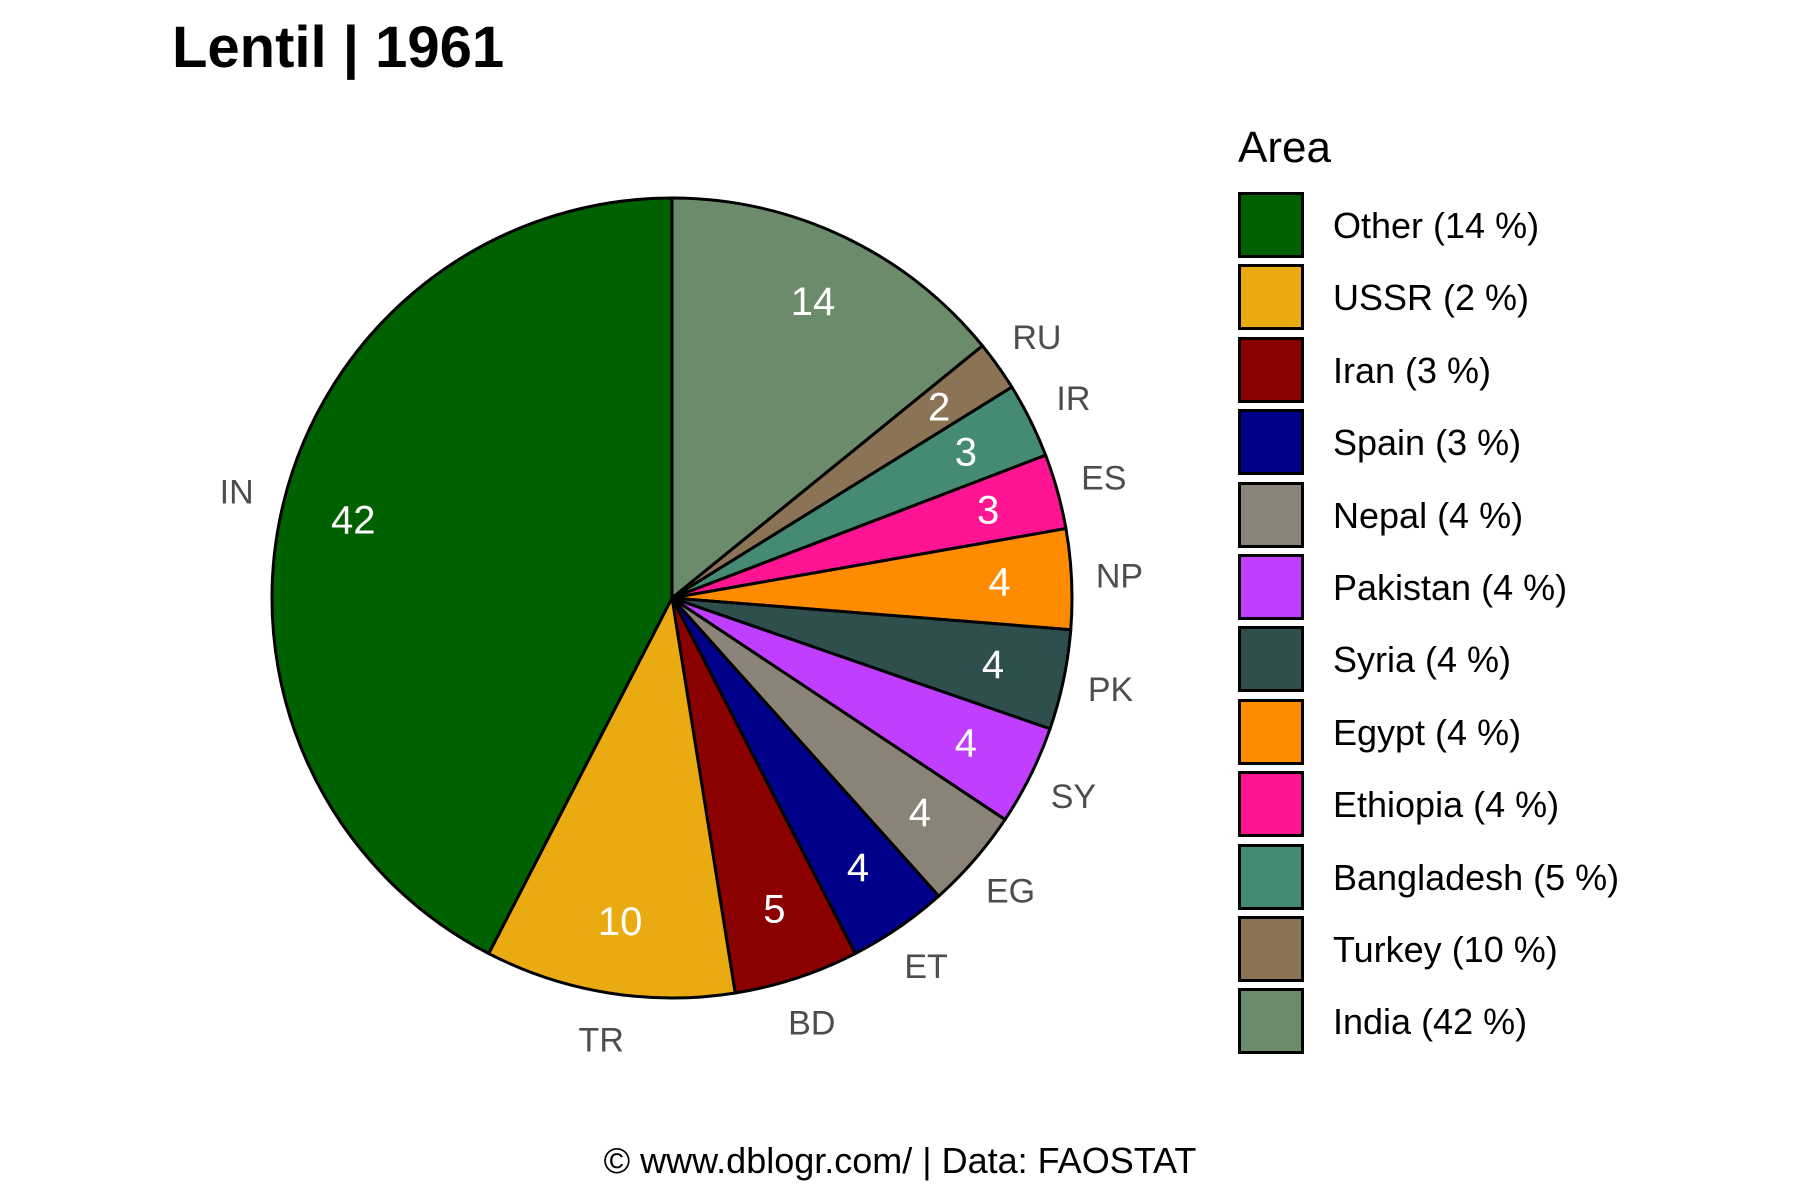  I want to click on legend-item: Egypt (4 %), so click(1379, 734).